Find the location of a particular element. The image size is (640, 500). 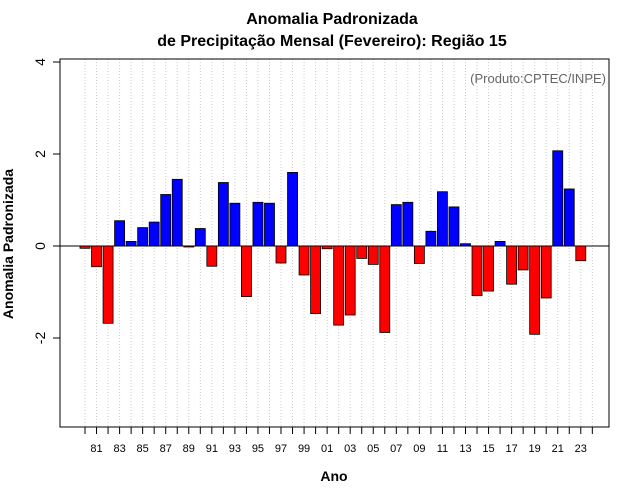

x-tick-label: 89 is located at coordinates (189, 449).